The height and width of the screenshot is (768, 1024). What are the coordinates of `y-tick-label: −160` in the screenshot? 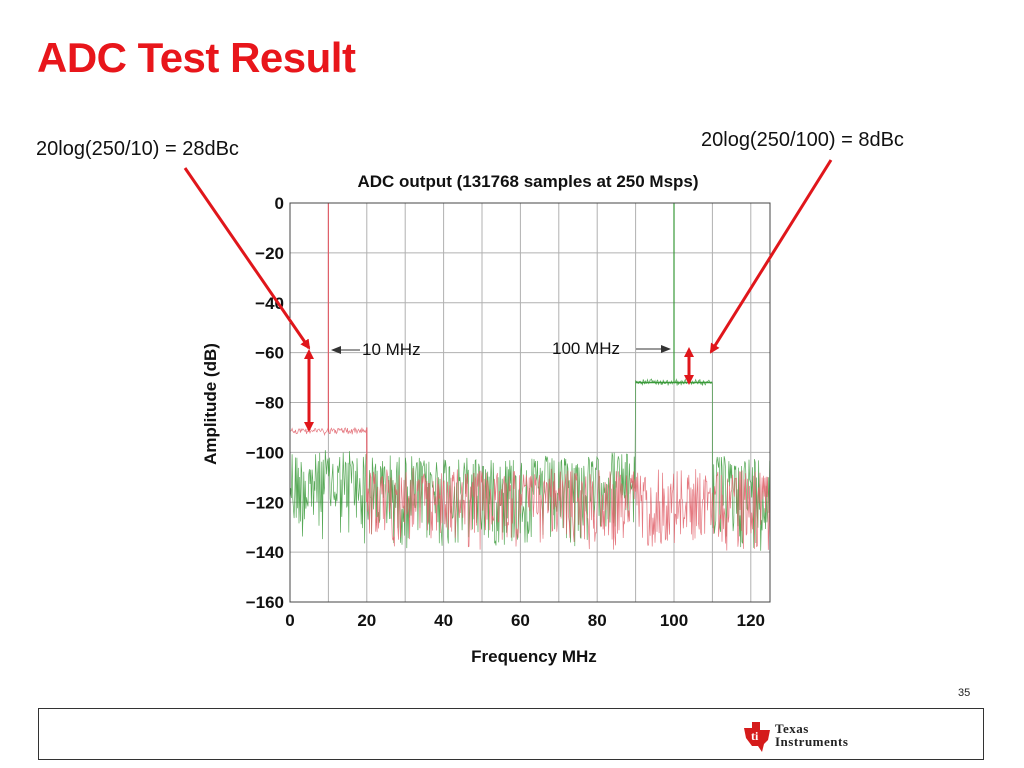 It's located at (265, 602).